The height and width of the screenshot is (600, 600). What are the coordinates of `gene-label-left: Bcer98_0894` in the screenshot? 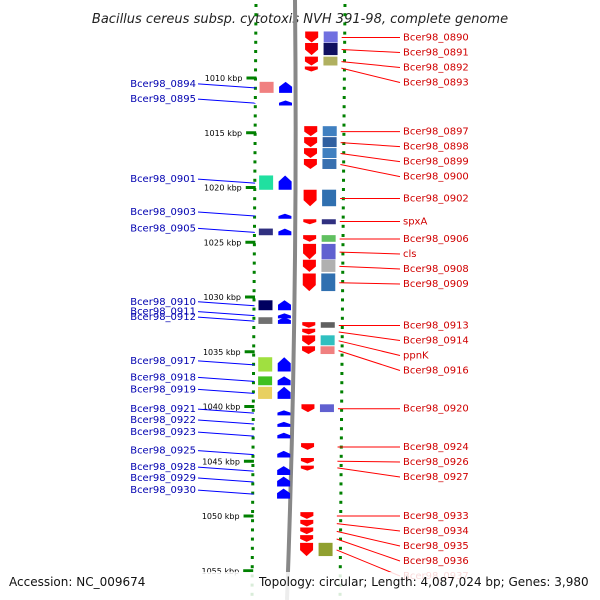 It's located at (163, 84).